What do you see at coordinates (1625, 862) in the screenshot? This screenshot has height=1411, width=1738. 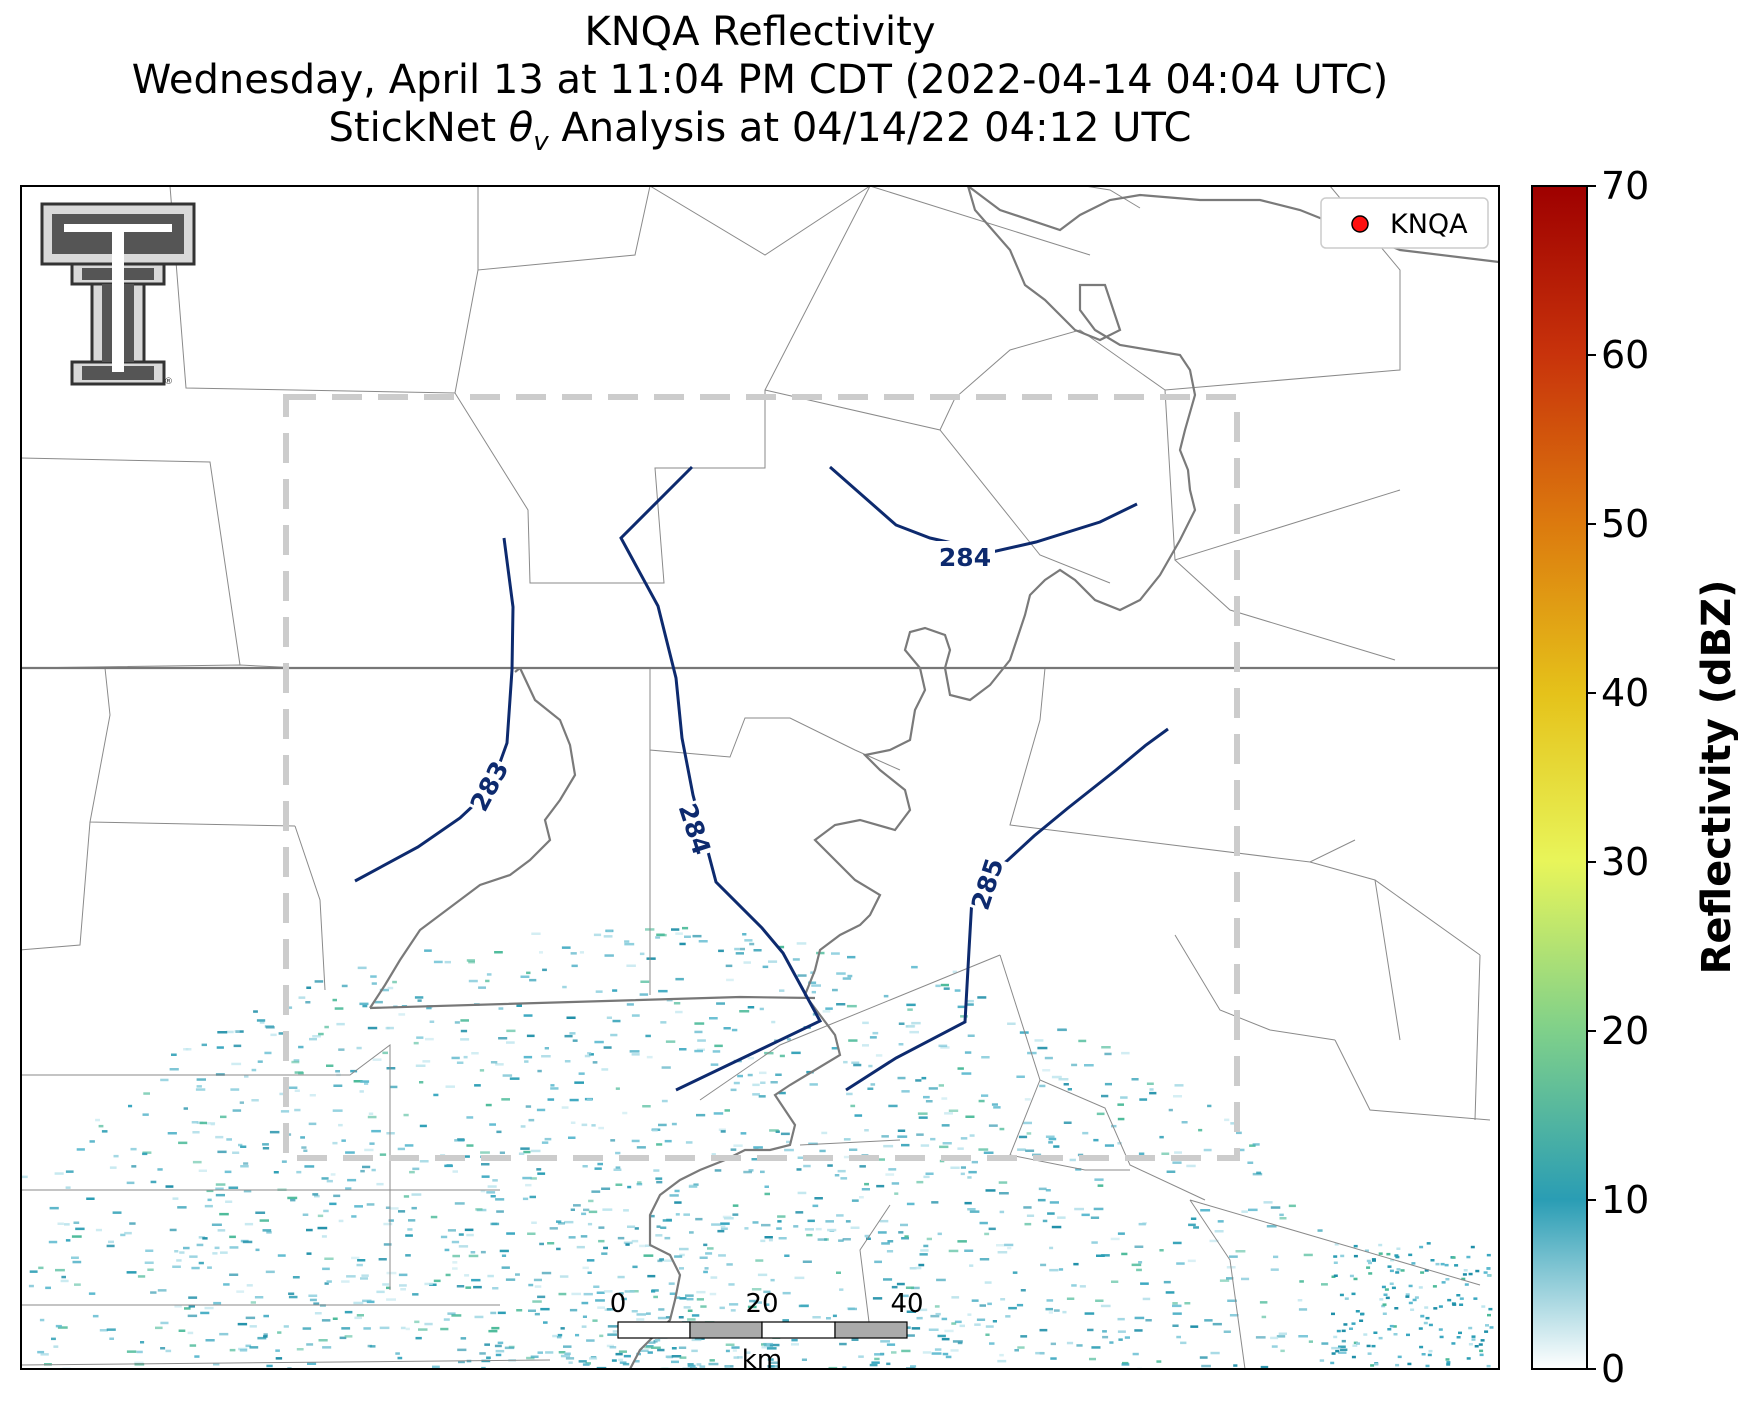 I see `colorbar-tick-label: 30` at bounding box center [1625, 862].